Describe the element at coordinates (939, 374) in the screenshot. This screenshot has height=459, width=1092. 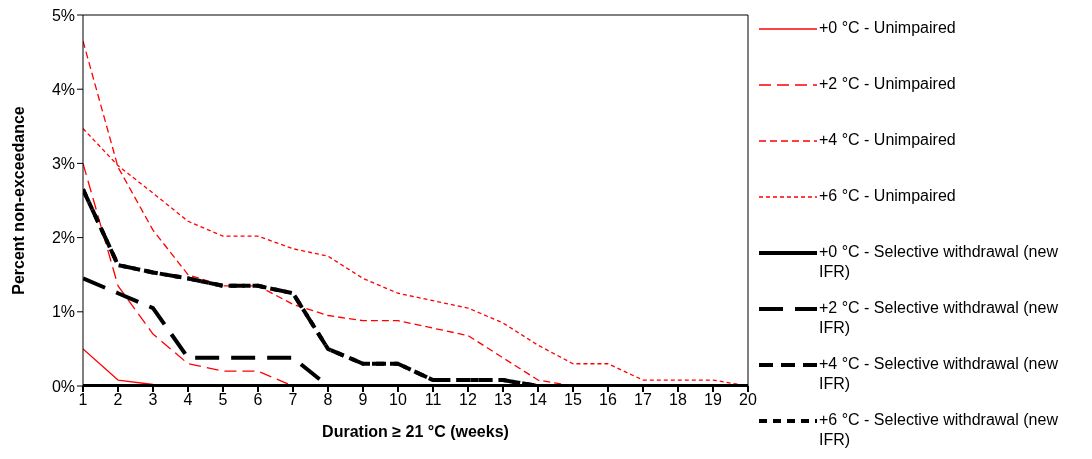
I see `legend-label: +4 °C - Selective withdrawal (new IFR)` at that location.